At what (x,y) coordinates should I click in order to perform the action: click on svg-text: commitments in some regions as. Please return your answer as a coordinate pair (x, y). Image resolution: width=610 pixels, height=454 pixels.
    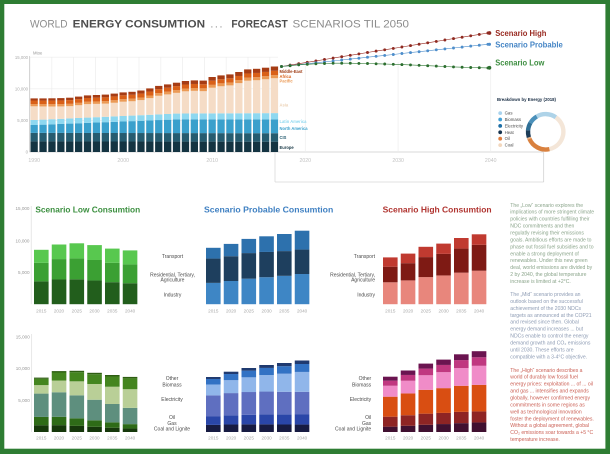
    Looking at the image, I should click on (547, 405).